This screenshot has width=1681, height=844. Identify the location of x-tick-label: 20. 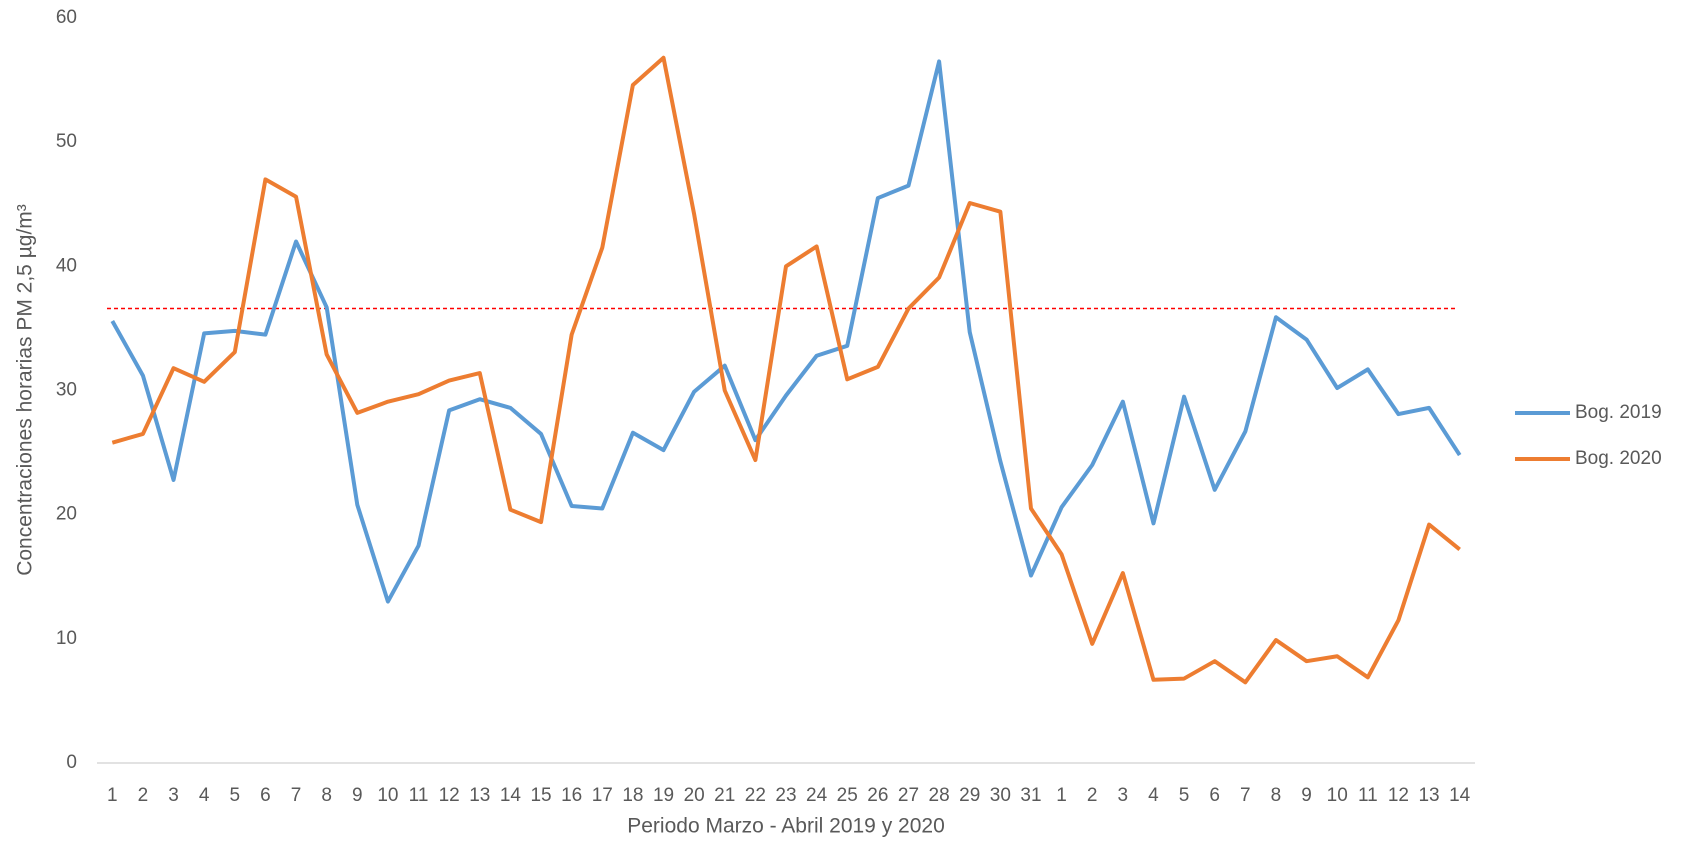
(694, 795).